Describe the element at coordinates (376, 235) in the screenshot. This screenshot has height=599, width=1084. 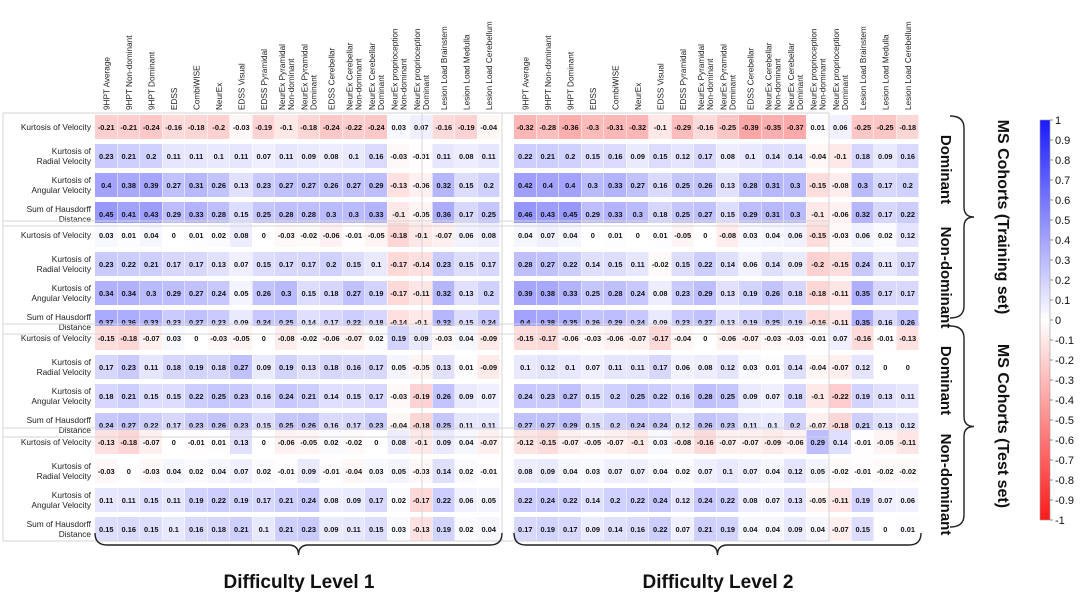
I see `cell-value-label: -0.05` at that location.